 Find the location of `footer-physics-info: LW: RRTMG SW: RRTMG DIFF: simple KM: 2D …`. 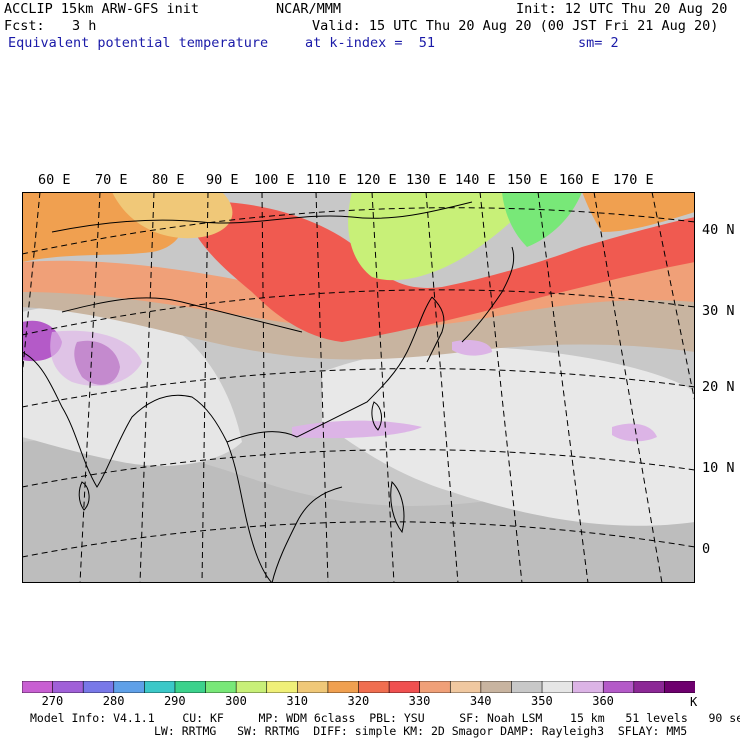

footer-physics-info: LW: RRTMG SW: RRTMG DIFF: simple KM: 2D … is located at coordinates (421, 731).